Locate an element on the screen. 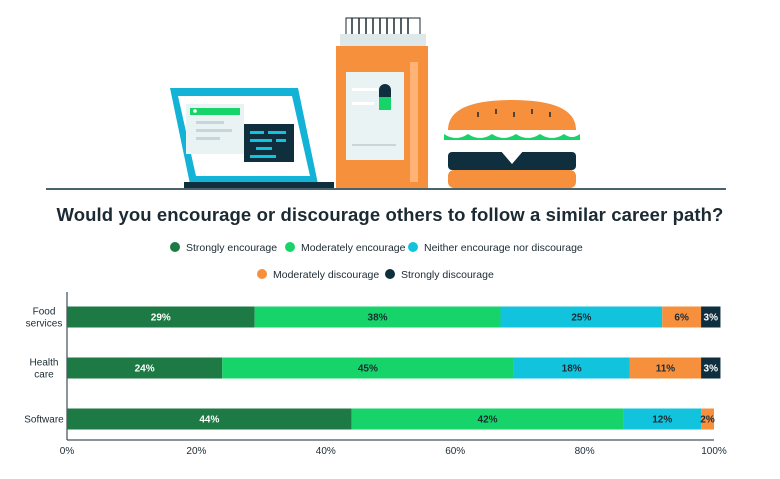 The height and width of the screenshot is (479, 780). category-label: Health care is located at coordinates (44, 369).